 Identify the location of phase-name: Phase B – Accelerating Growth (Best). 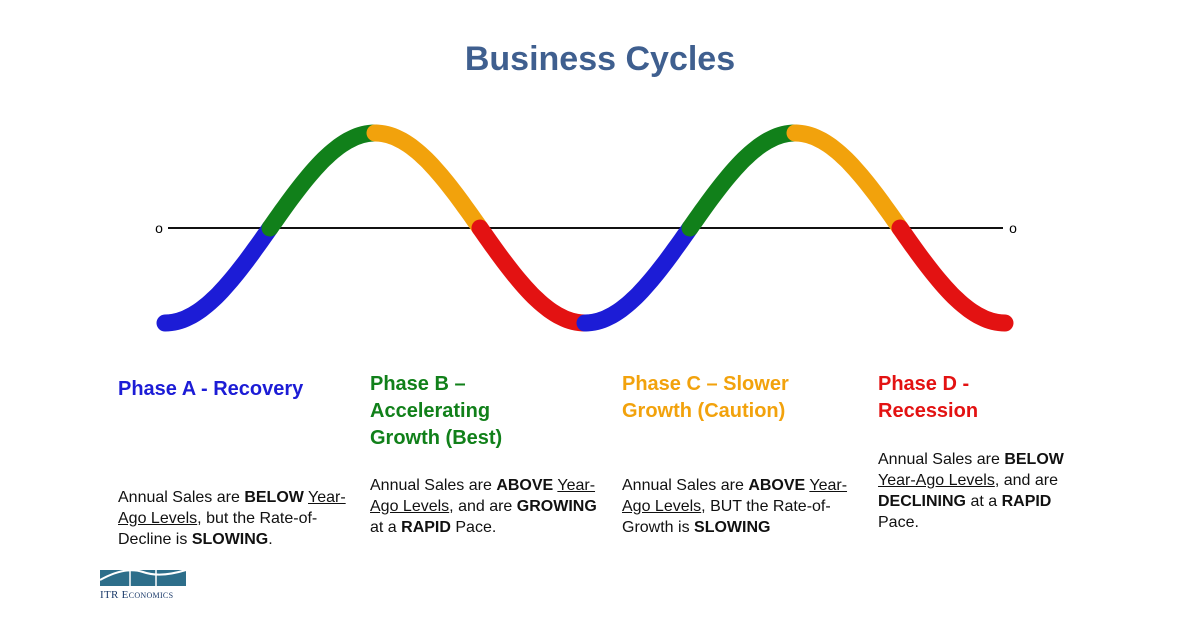
(436, 411).